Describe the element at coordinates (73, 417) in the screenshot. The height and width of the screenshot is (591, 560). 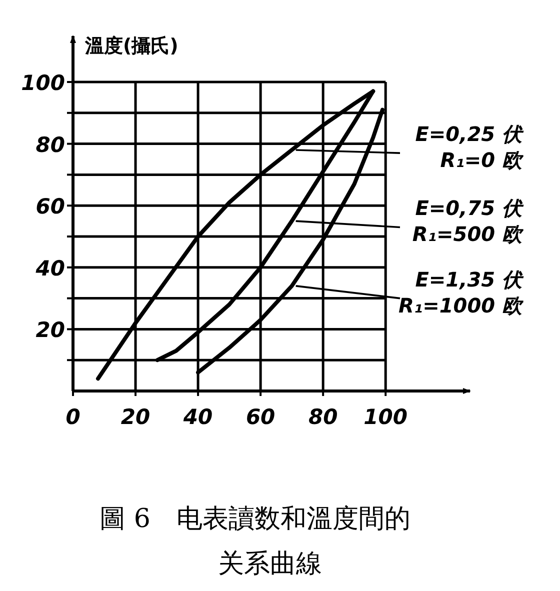
I see `x-tick-label: 0` at that location.